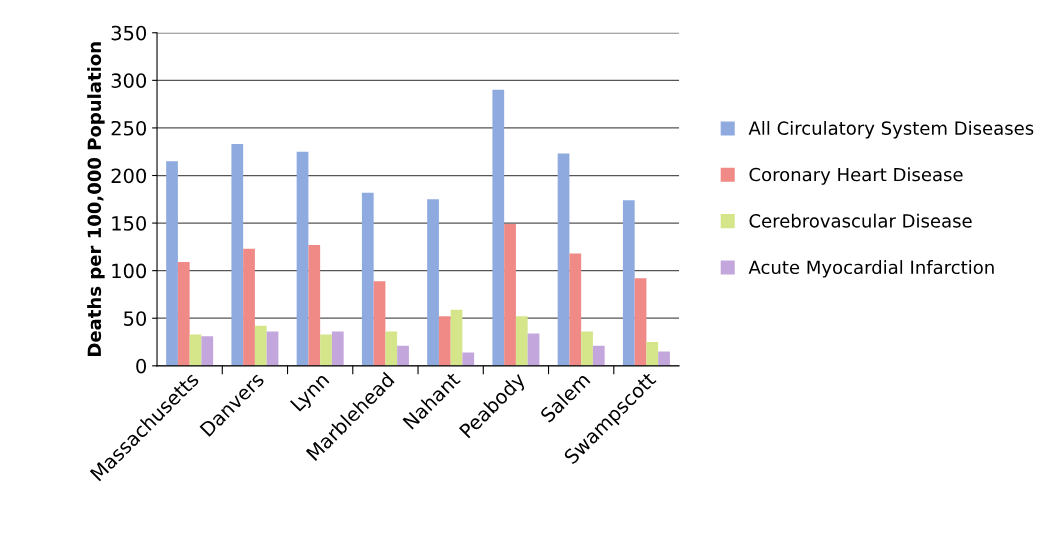  Describe the element at coordinates (856, 176) in the screenshot. I see `legend-label: Coronary Heart Disease` at that location.